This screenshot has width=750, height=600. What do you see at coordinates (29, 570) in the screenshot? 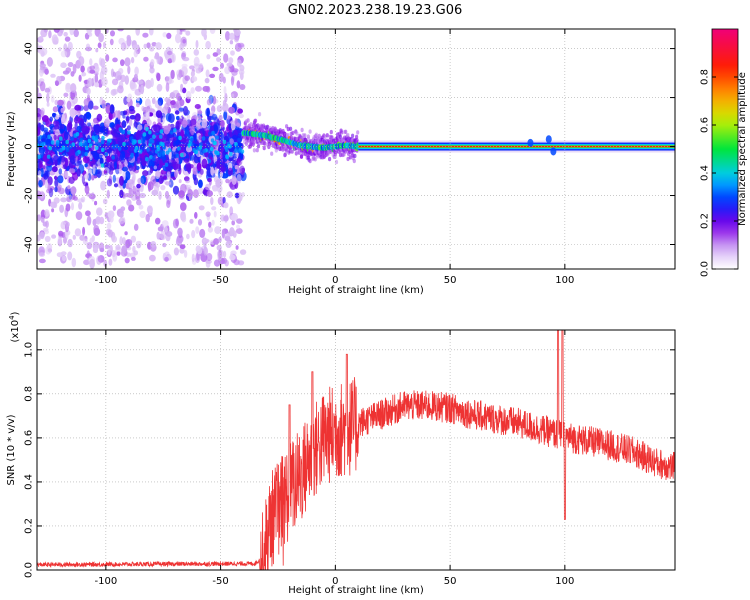
I see `y-tick-label: 0.0` at bounding box center [29, 570].